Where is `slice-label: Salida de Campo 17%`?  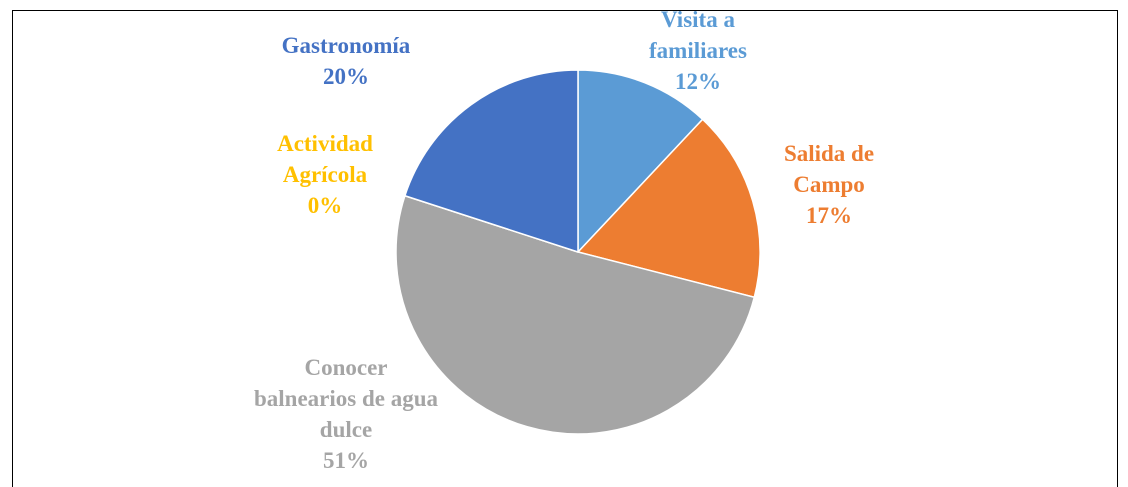 slice-label: Salida de Campo 17% is located at coordinates (829, 184).